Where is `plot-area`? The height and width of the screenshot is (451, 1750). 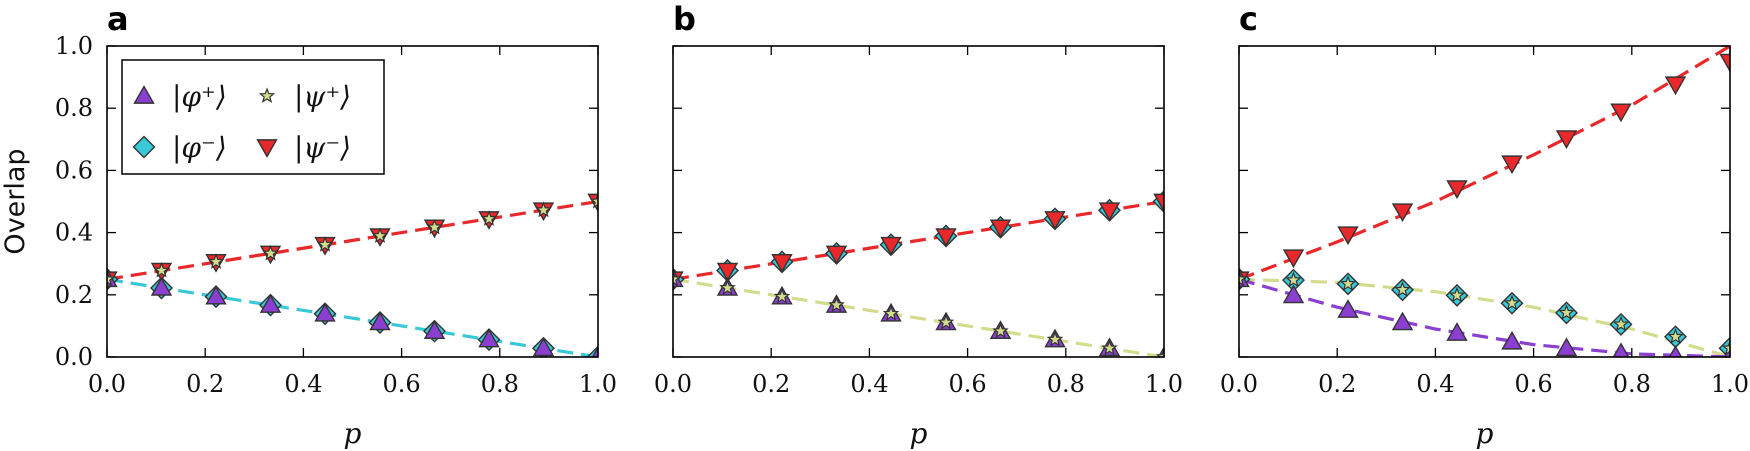
plot-area is located at coordinates (918, 273).